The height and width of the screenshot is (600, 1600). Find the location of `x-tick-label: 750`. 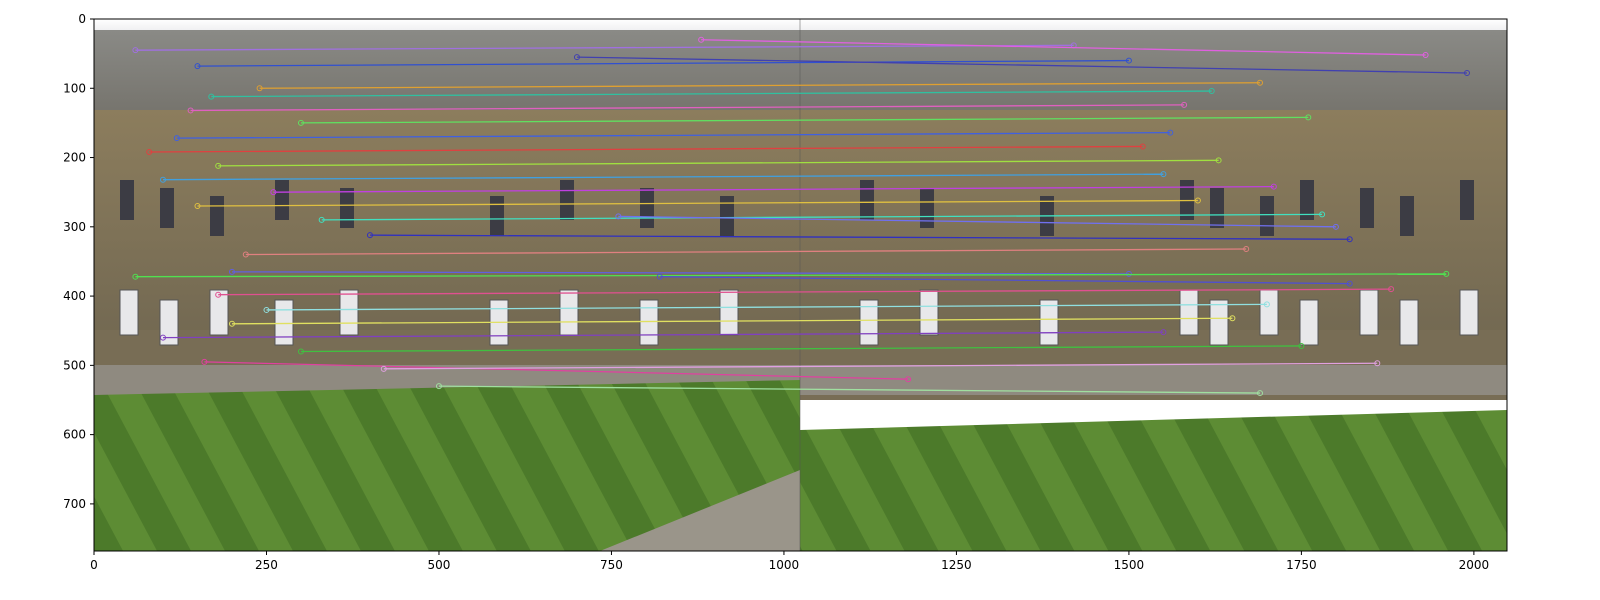

x-tick-label: 750 is located at coordinates (611, 565).